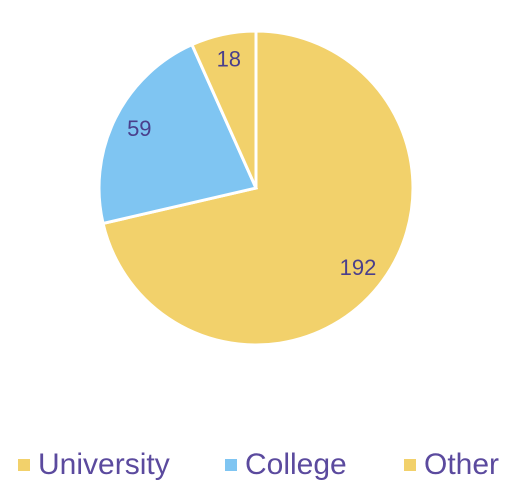 The image size is (519, 486). I want to click on data-label: 18, so click(229, 58).